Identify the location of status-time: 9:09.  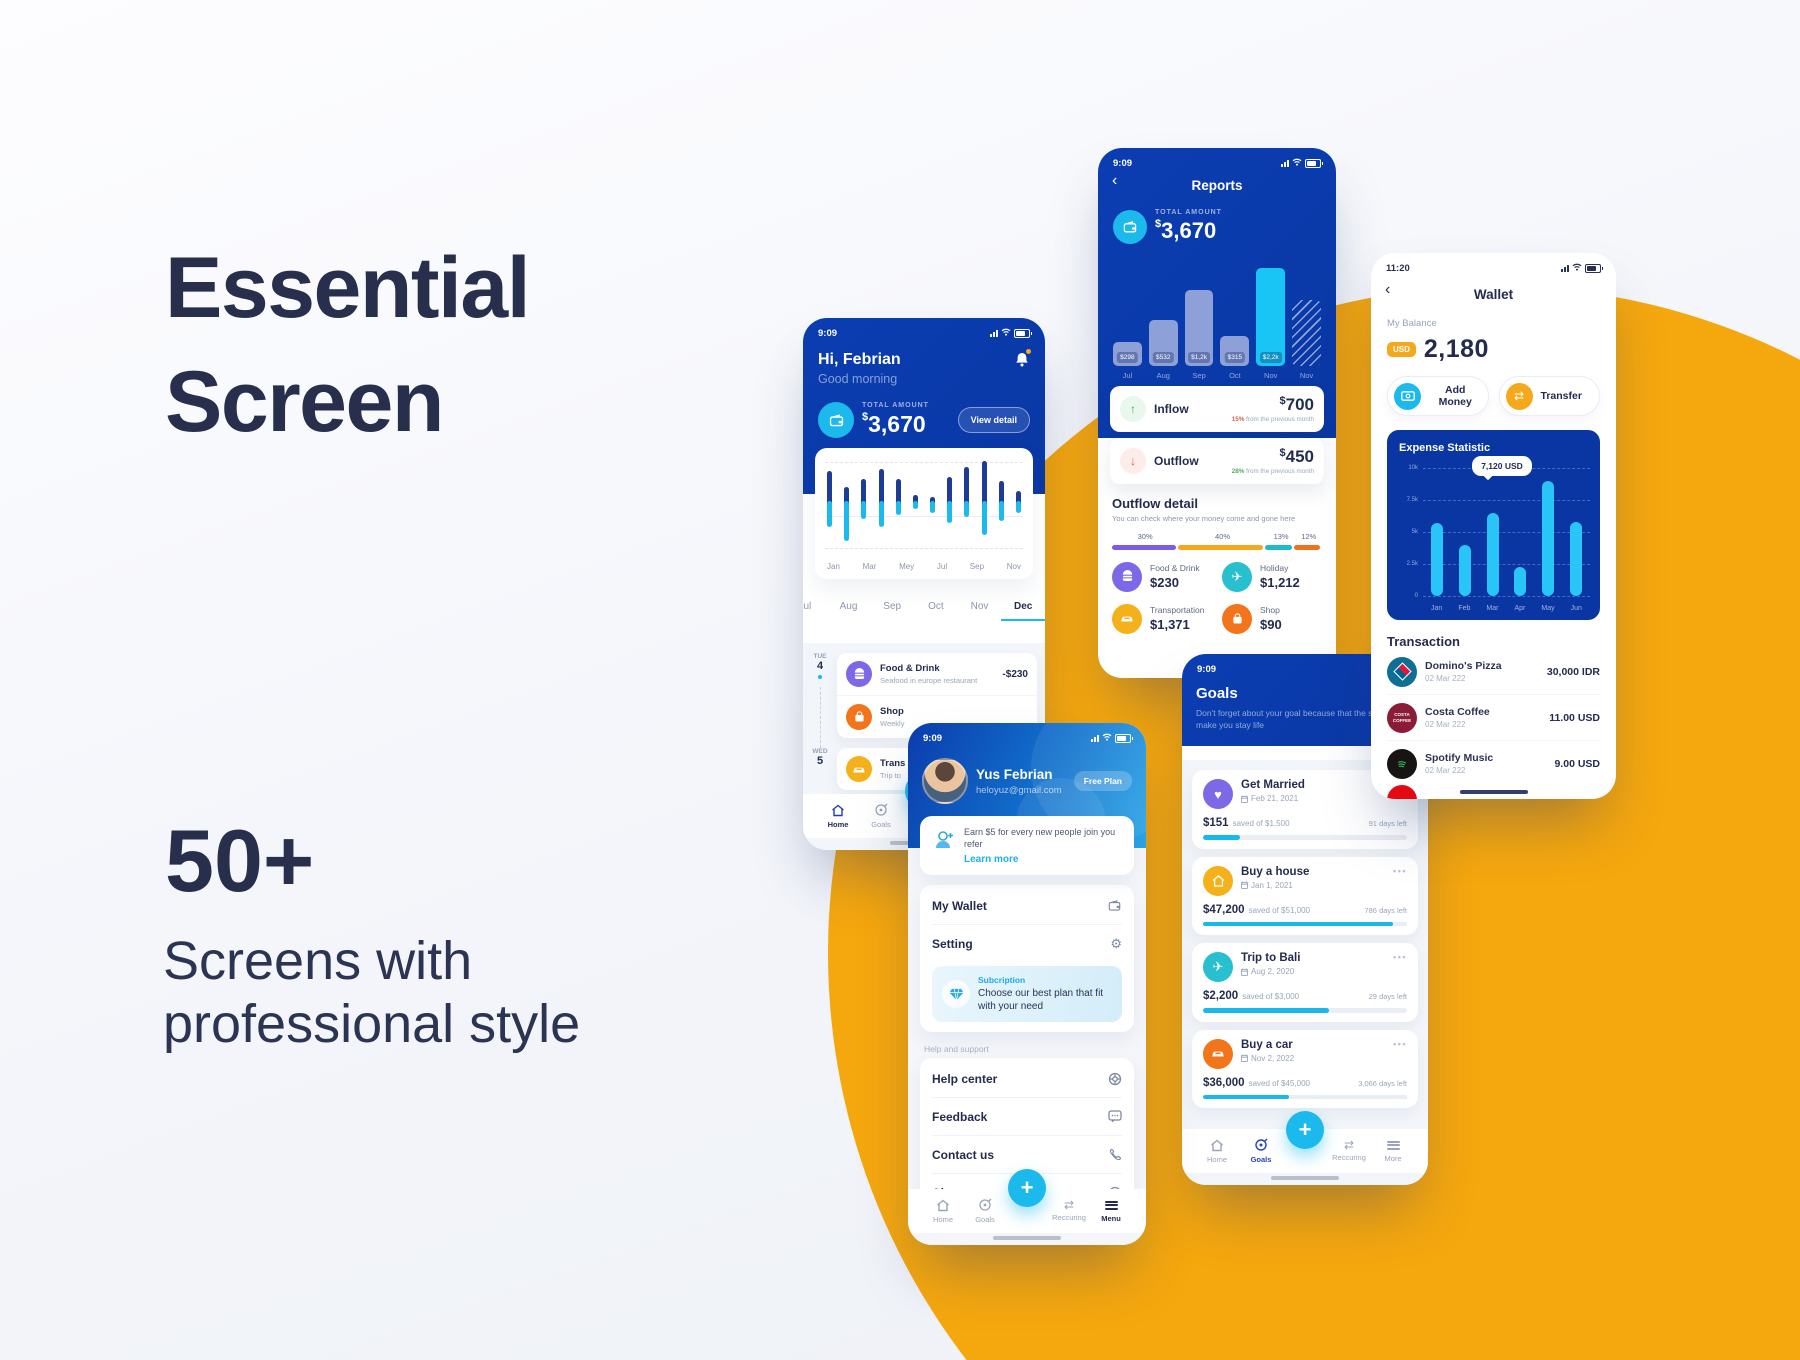
(1207, 669).